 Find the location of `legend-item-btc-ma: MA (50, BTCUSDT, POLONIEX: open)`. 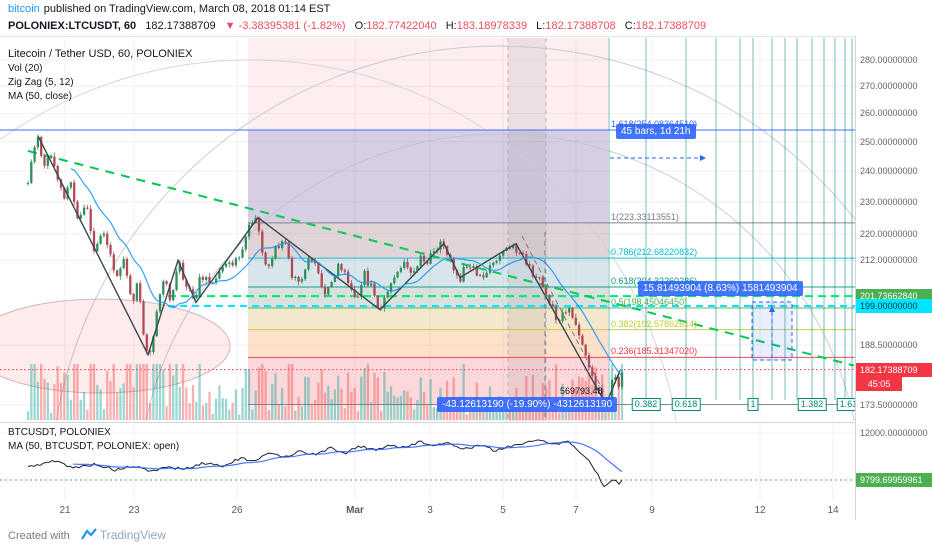

legend-item-btc-ma: MA (50, BTCUSDT, POLONIEX: open) is located at coordinates (94, 446).